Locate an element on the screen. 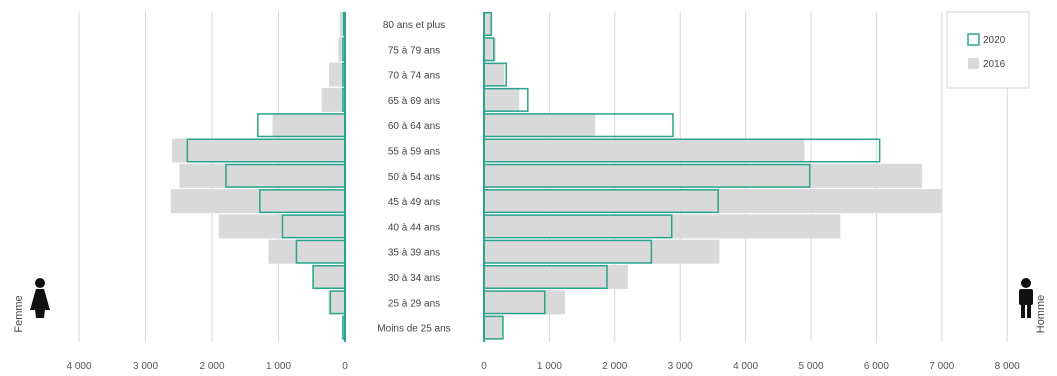 This screenshot has height=376, width=1057. age-label-6: 50 à 54 ans is located at coordinates (414, 177).